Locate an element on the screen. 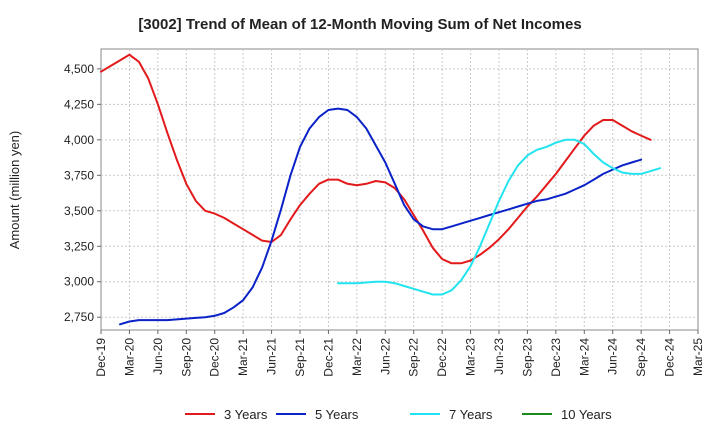  x-tick-label: Sep-20 is located at coordinates (186, 357).